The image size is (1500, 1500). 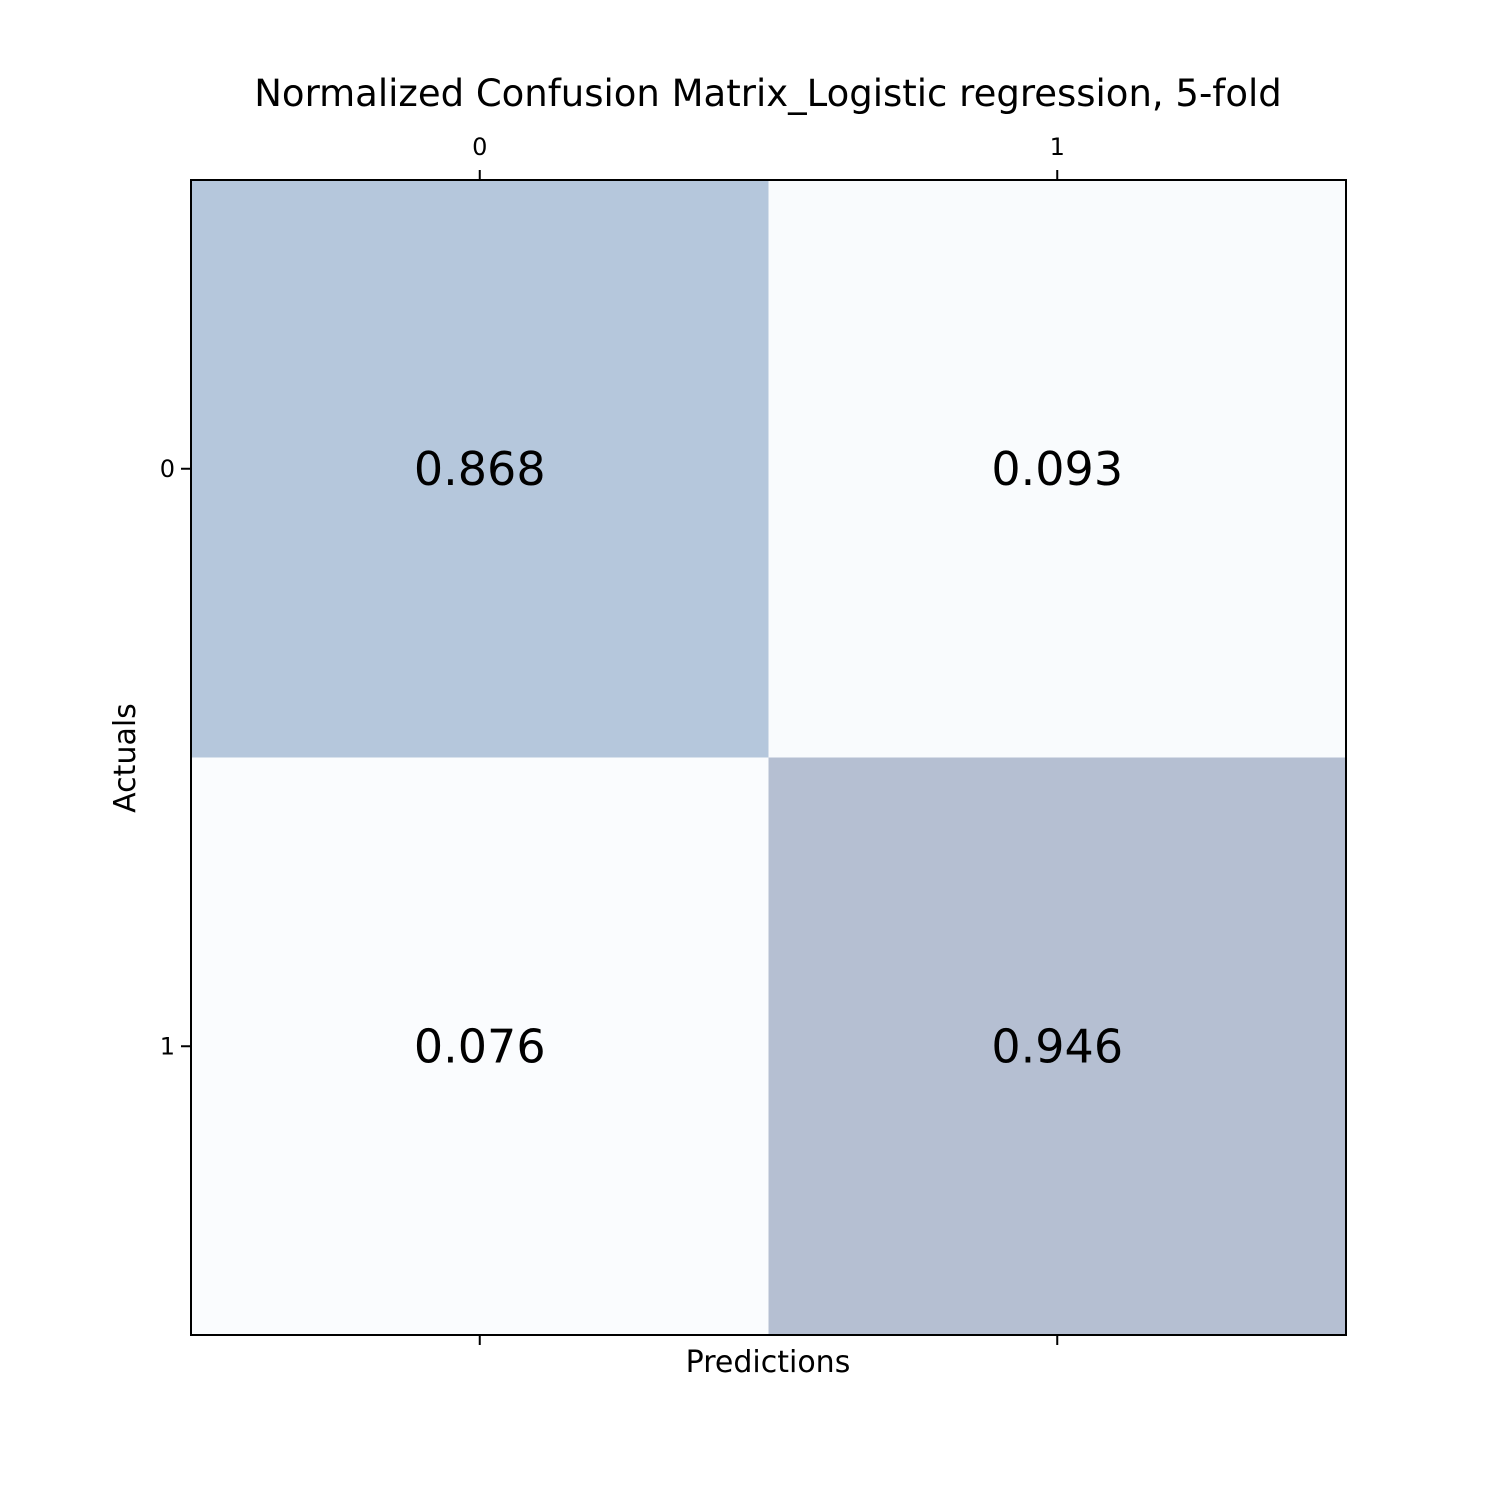 What do you see at coordinates (1057, 147) in the screenshot?
I see `x-tick-label-1: 1` at bounding box center [1057, 147].